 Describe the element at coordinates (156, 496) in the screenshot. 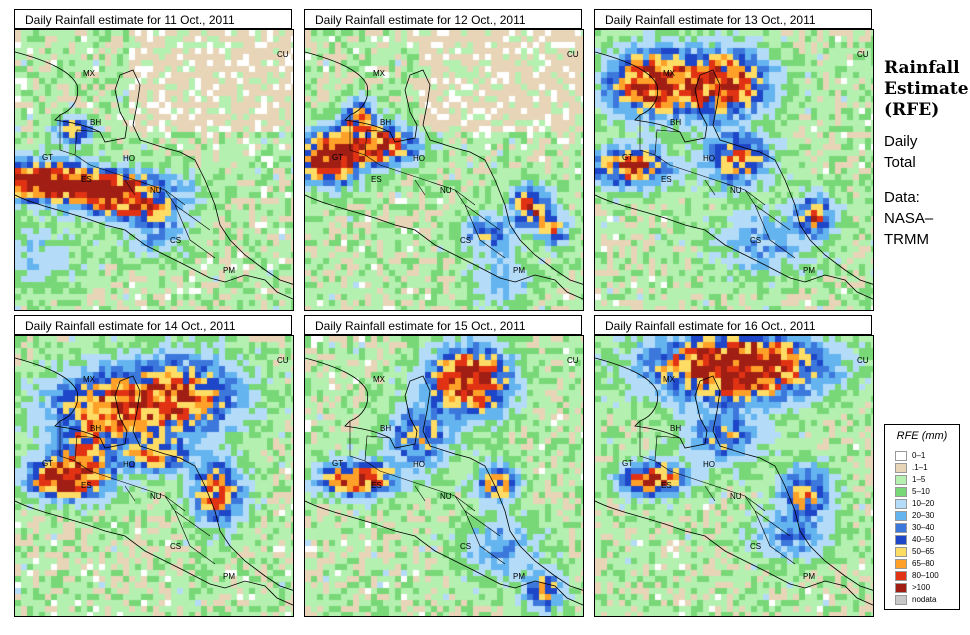

I see `country-label: NU` at that location.